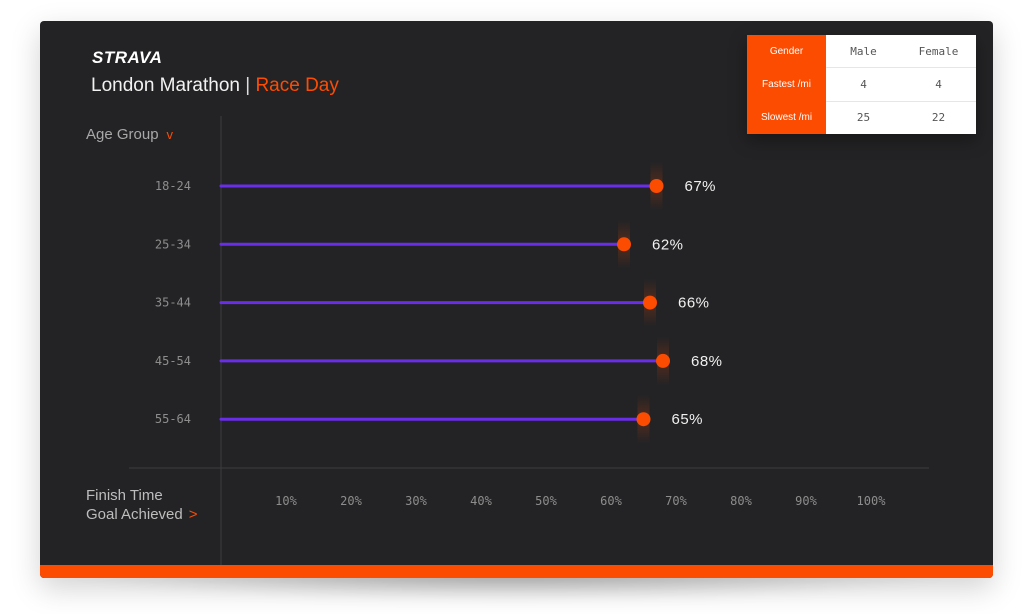  Describe the element at coordinates (165, 85) in the screenshot. I see `event-name: London Marathon` at that location.